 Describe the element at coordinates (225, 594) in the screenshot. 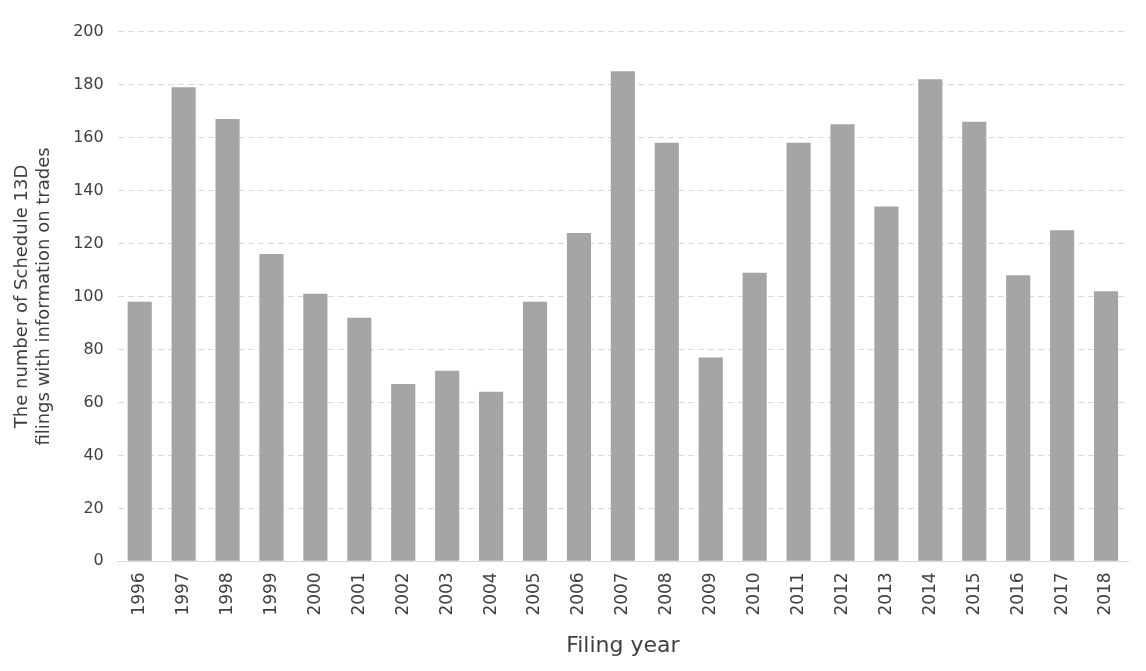

I see `x-tick-label: 1998` at that location.